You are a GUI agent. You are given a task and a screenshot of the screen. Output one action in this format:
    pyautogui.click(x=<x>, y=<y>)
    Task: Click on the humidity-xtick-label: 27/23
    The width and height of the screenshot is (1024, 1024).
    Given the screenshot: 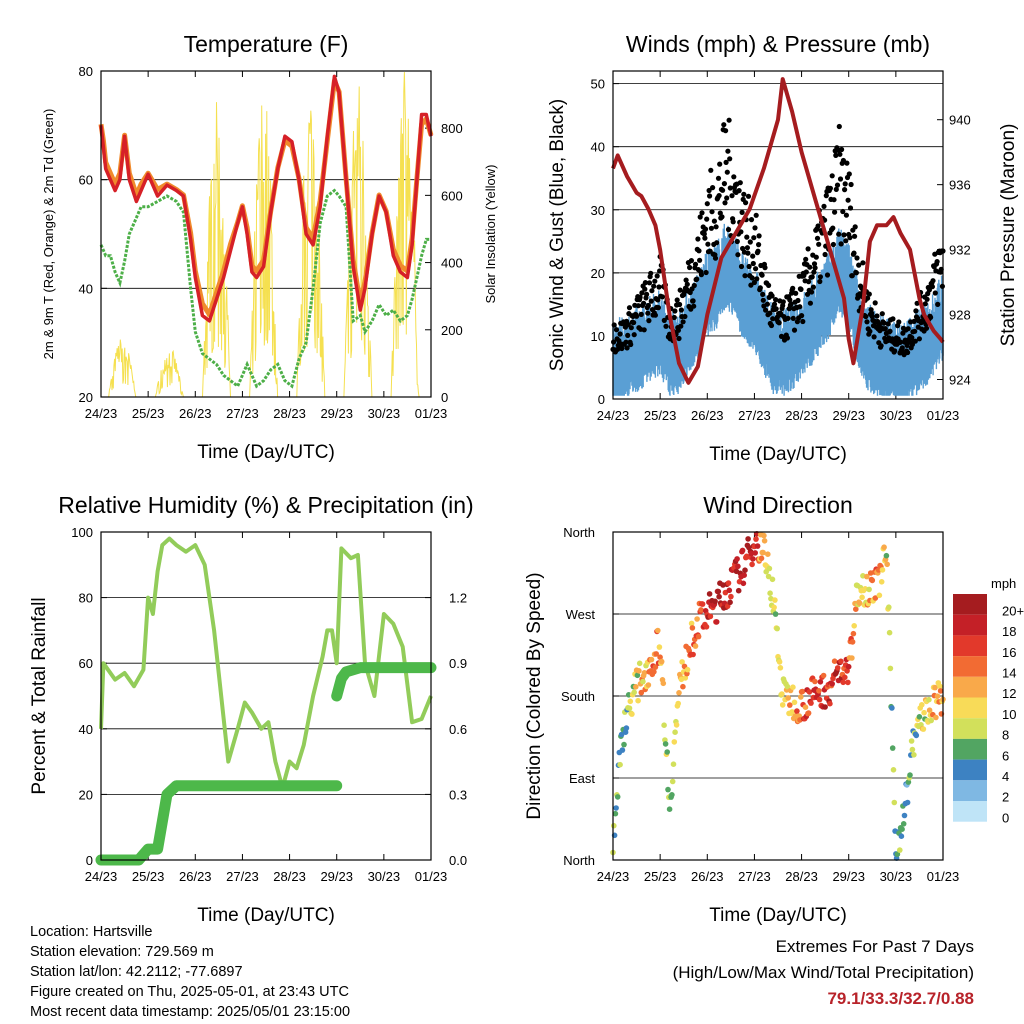 What is the action you would take?
    pyautogui.click(x=242, y=876)
    